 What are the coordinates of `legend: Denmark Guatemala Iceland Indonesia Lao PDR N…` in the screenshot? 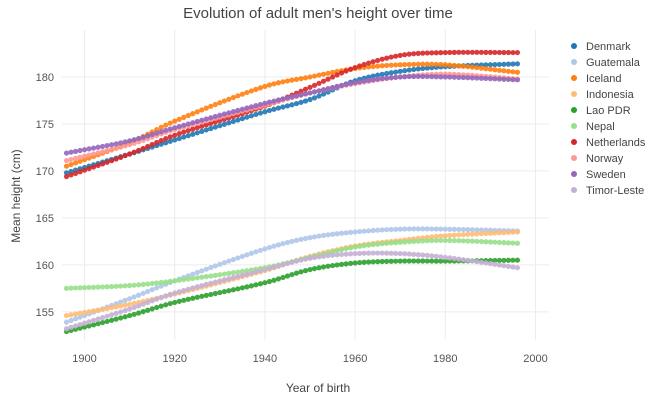 It's located at (608, 119).